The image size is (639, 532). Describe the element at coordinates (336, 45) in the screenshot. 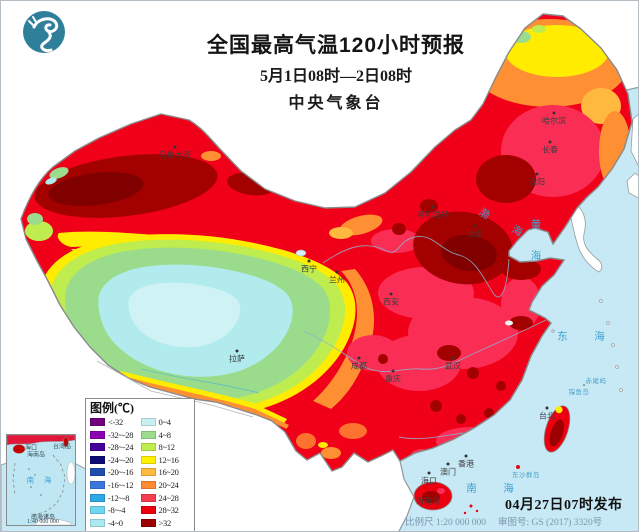

I see `page-title: 全国最高气温120小时预报` at that location.